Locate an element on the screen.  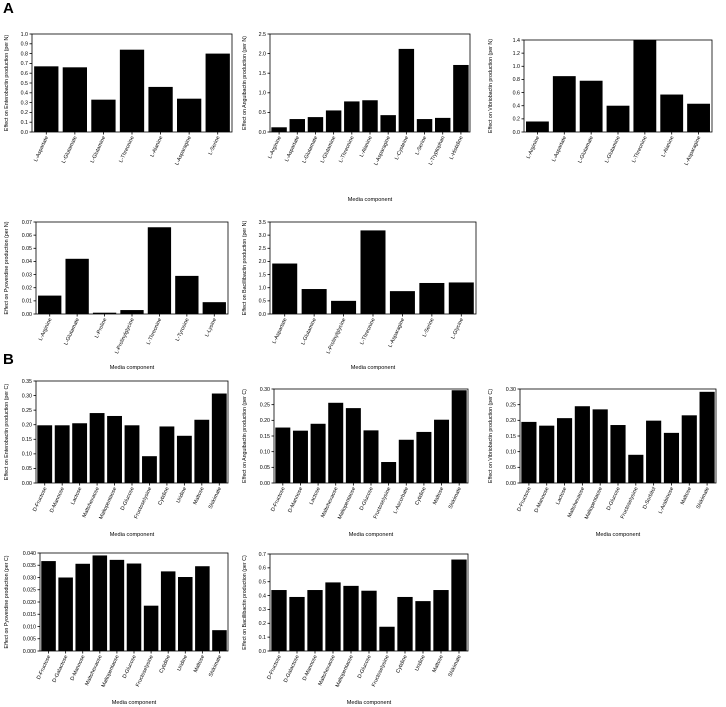
pyoverdine-c-xtick-label-11: Shikimate is located at coordinates (215, 666).